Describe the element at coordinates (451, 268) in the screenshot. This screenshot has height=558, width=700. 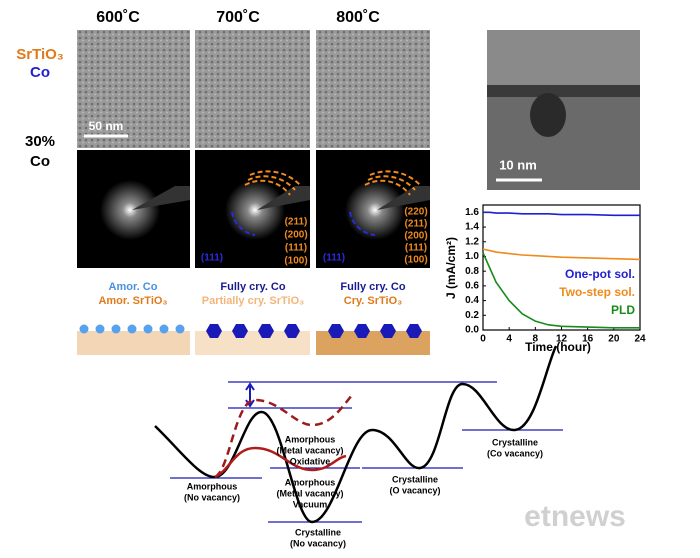
I see `y-axis-label: J (mA/cm²)` at that location.